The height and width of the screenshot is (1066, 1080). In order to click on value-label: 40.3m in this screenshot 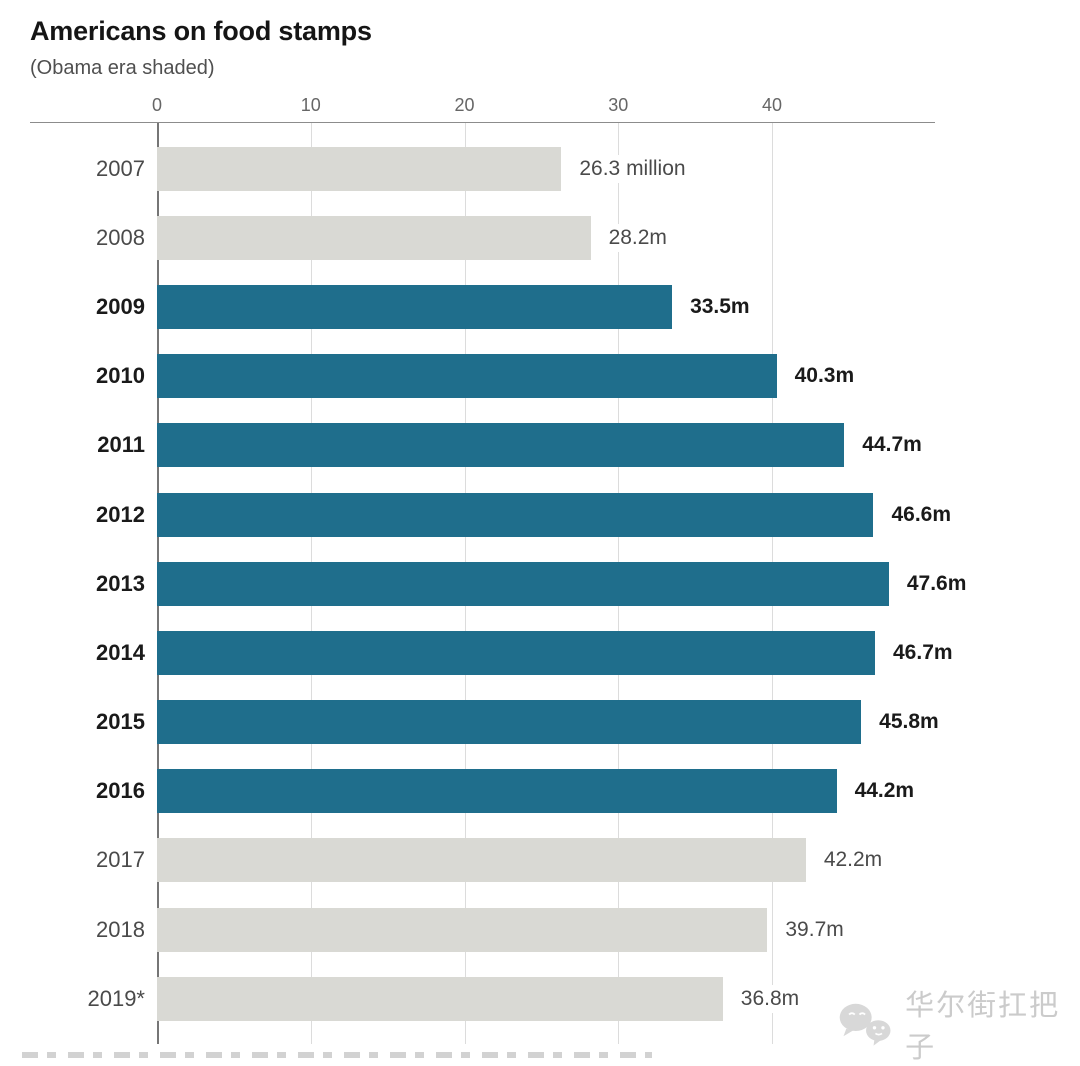, I will do `click(824, 376)`.